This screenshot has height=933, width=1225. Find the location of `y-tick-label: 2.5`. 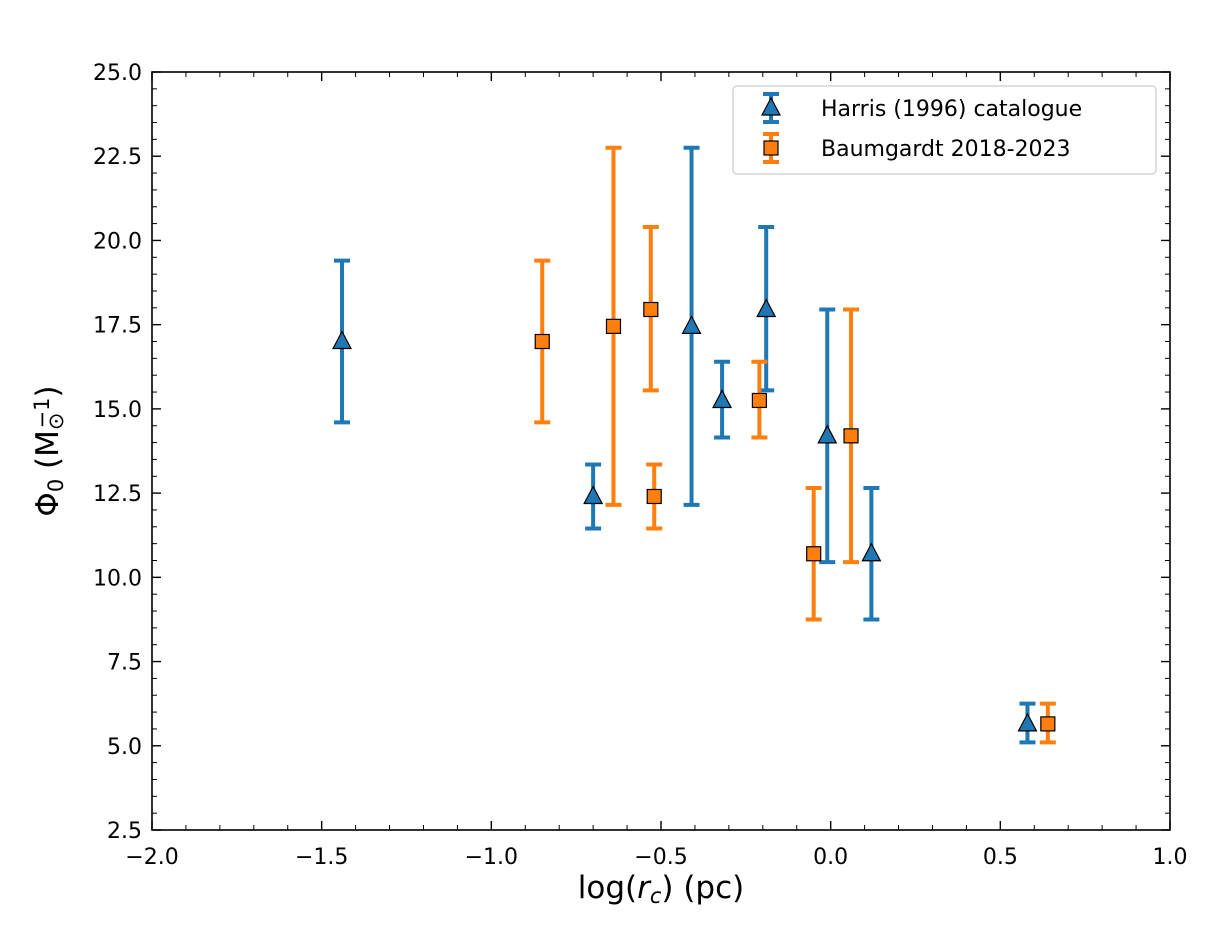

y-tick-label: 2.5 is located at coordinates (124, 831).